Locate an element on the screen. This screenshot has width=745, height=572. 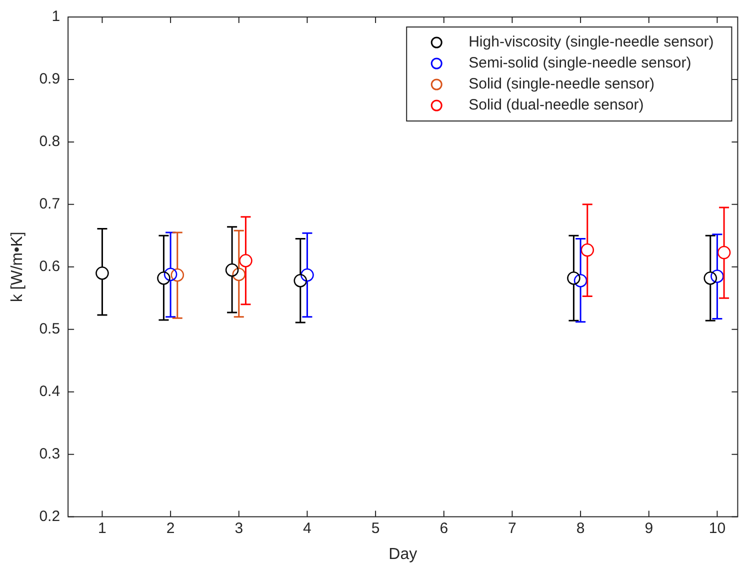
x-tick-label: 6 is located at coordinates (444, 528).